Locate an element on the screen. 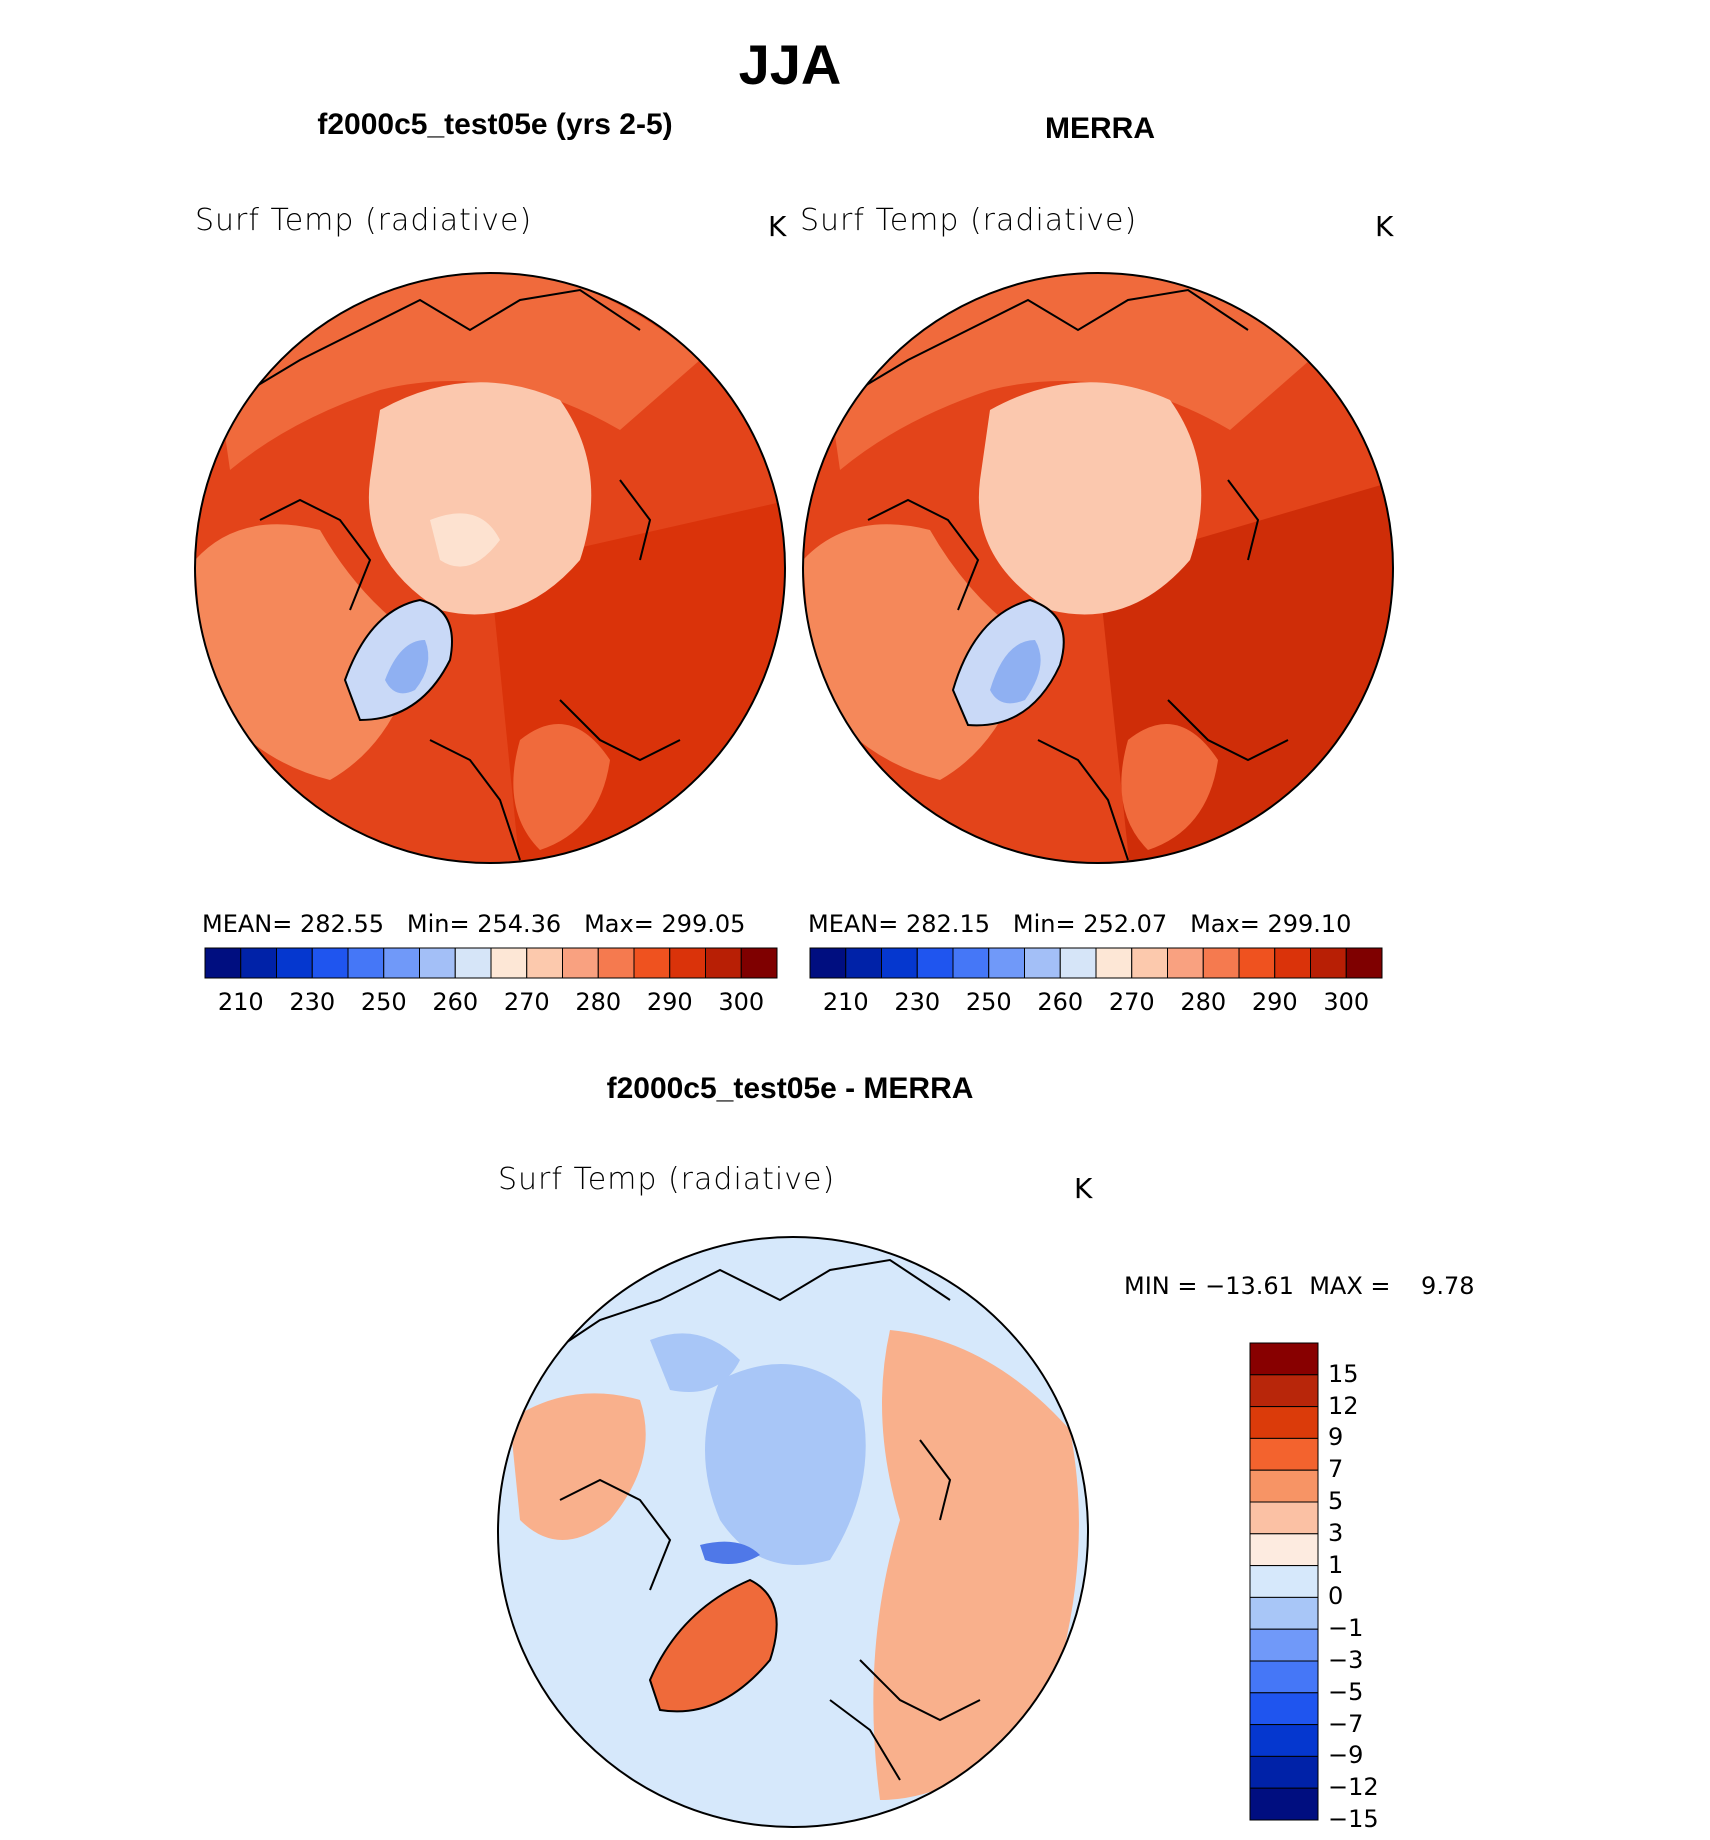  obs-greenland-core is located at coordinates (1015, 672).